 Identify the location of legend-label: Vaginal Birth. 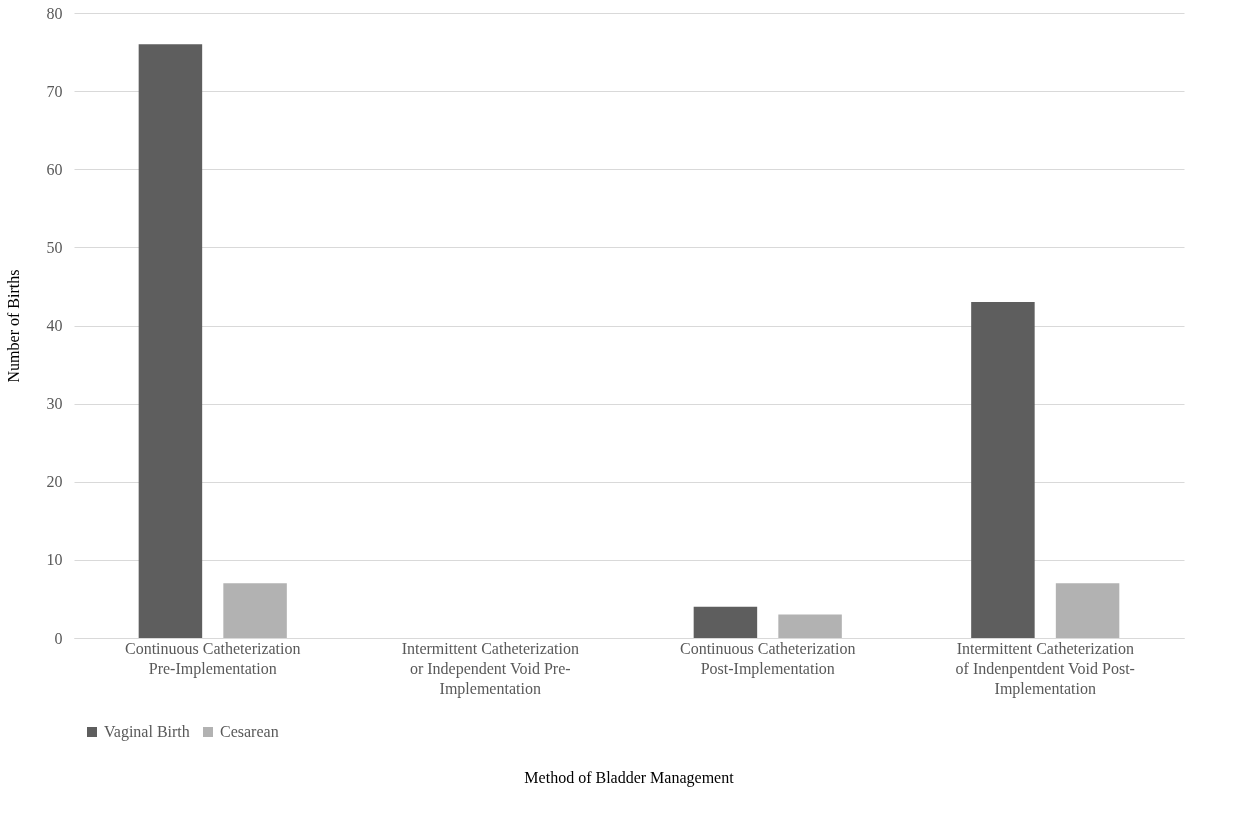
(147, 732).